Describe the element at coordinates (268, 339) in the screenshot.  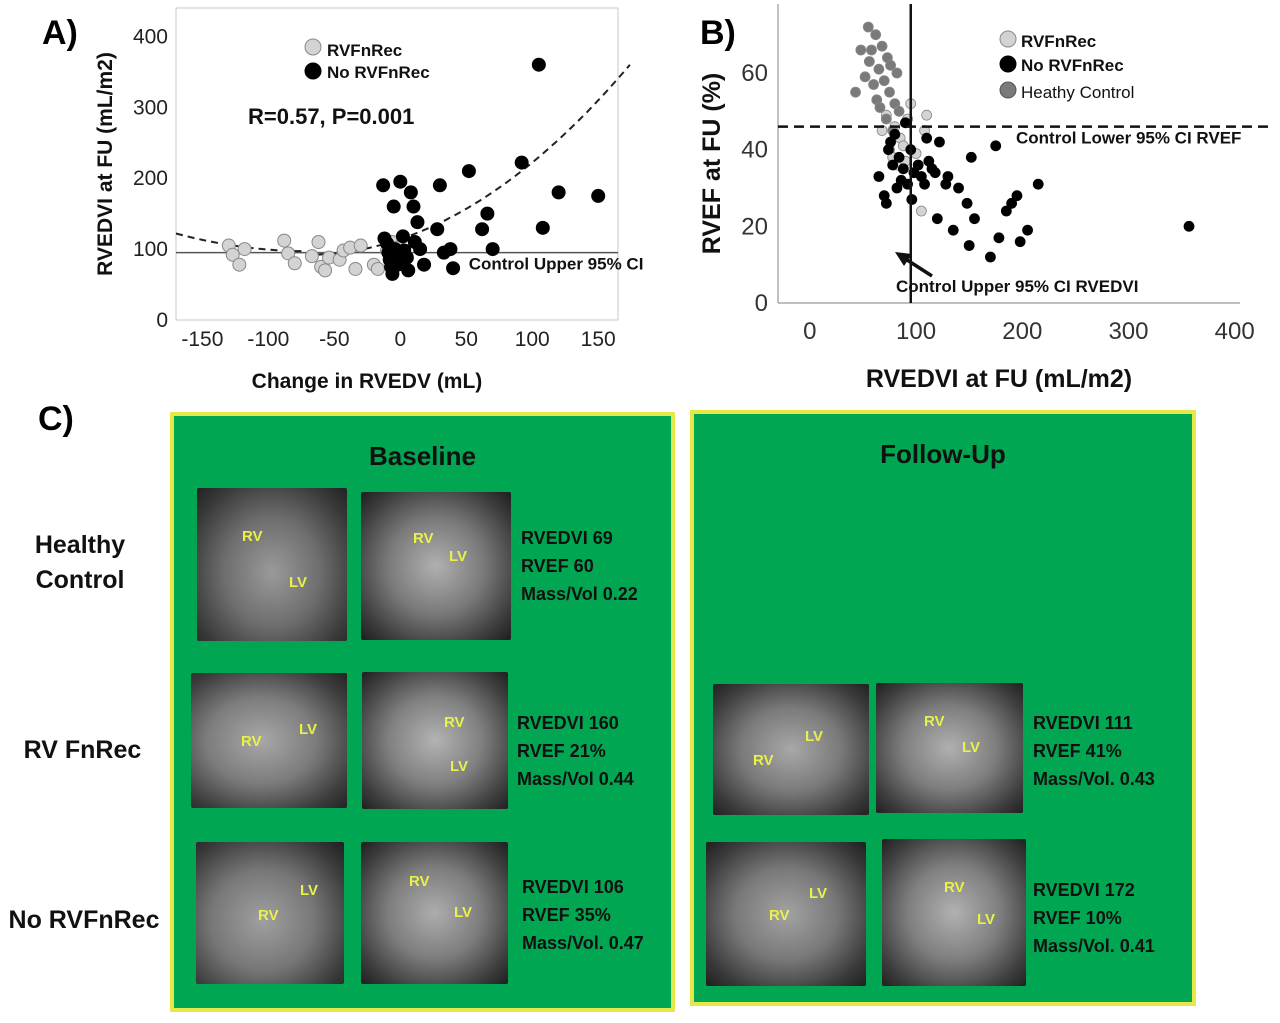
I see `x-tick-label: -100` at that location.